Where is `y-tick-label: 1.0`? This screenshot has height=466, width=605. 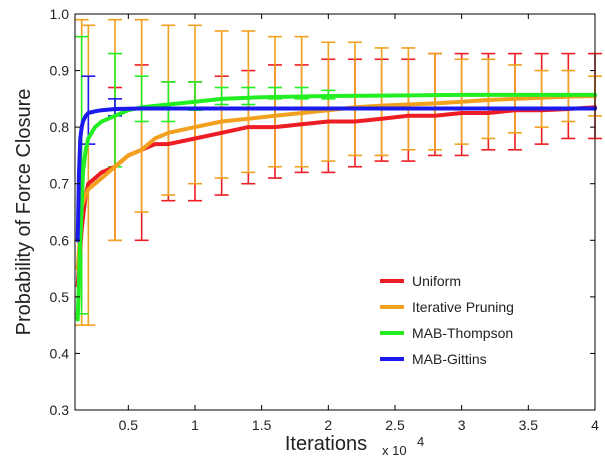 y-tick-label: 1.0 is located at coordinates (60, 14).